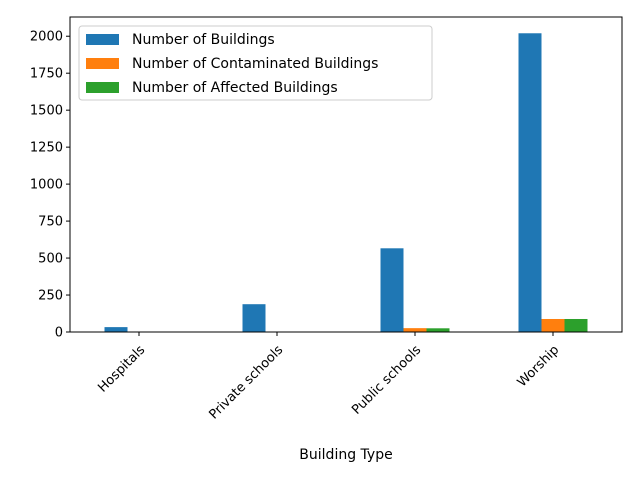 This screenshot has height=480, width=640. I want to click on y-tick-label: 250, so click(50, 296).